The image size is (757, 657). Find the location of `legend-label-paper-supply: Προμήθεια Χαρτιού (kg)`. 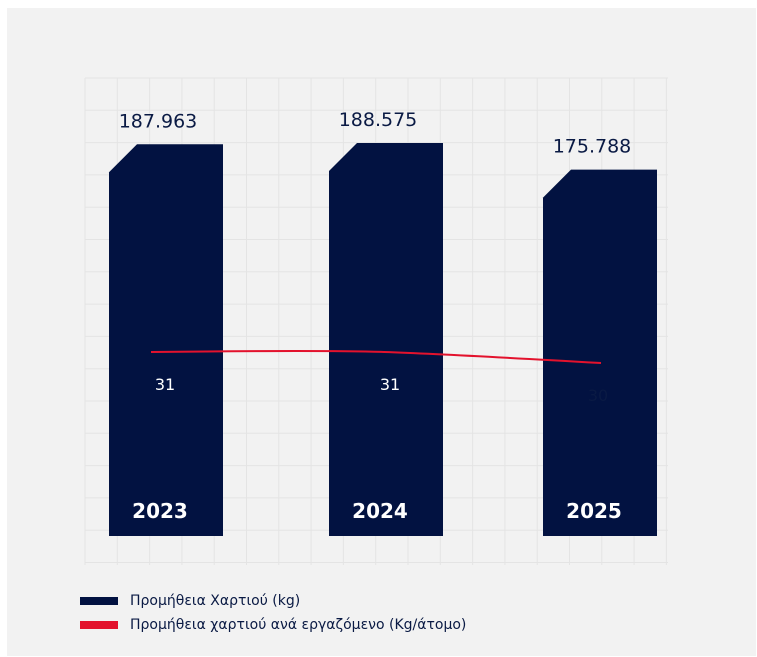

legend-label-paper-supply: Προμήθεια Χαρτιού (kg) is located at coordinates (215, 601).